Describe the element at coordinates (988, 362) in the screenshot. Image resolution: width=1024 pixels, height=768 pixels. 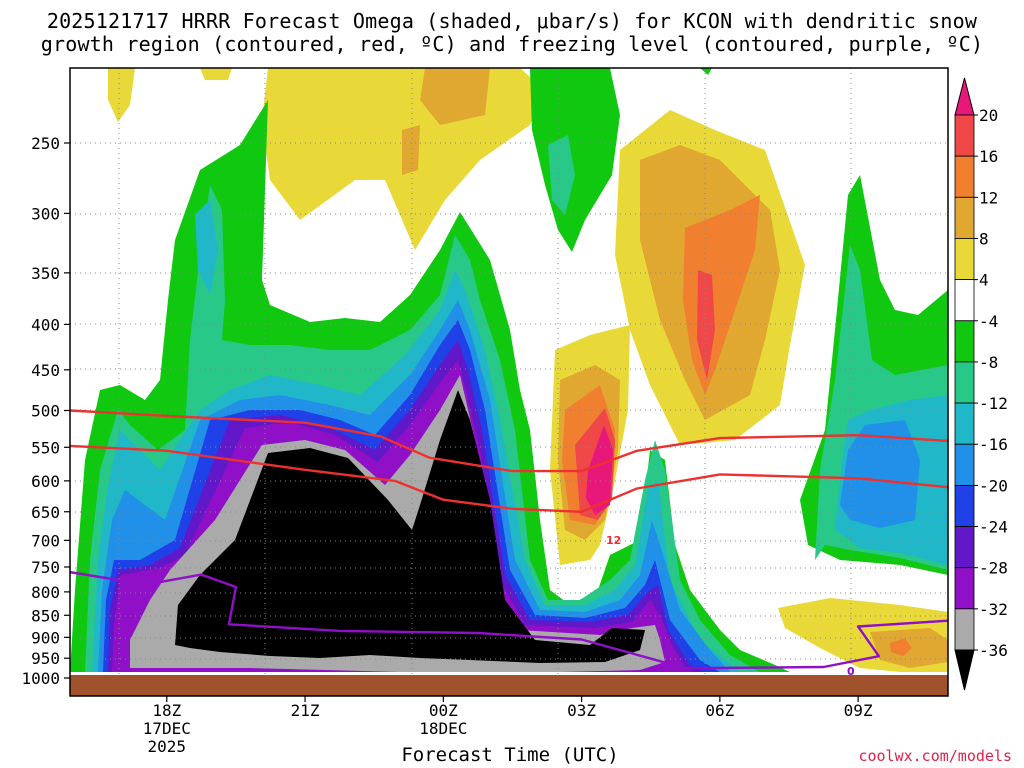
I see `colorbar-label--8: -8` at that location.